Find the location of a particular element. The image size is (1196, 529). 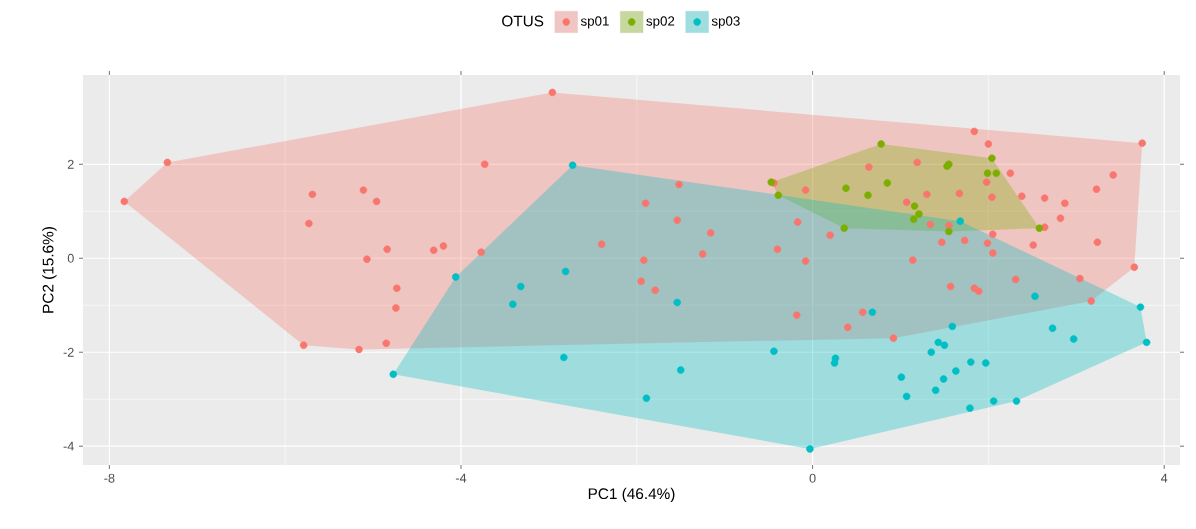

legend-title: OTUS is located at coordinates (523, 21).